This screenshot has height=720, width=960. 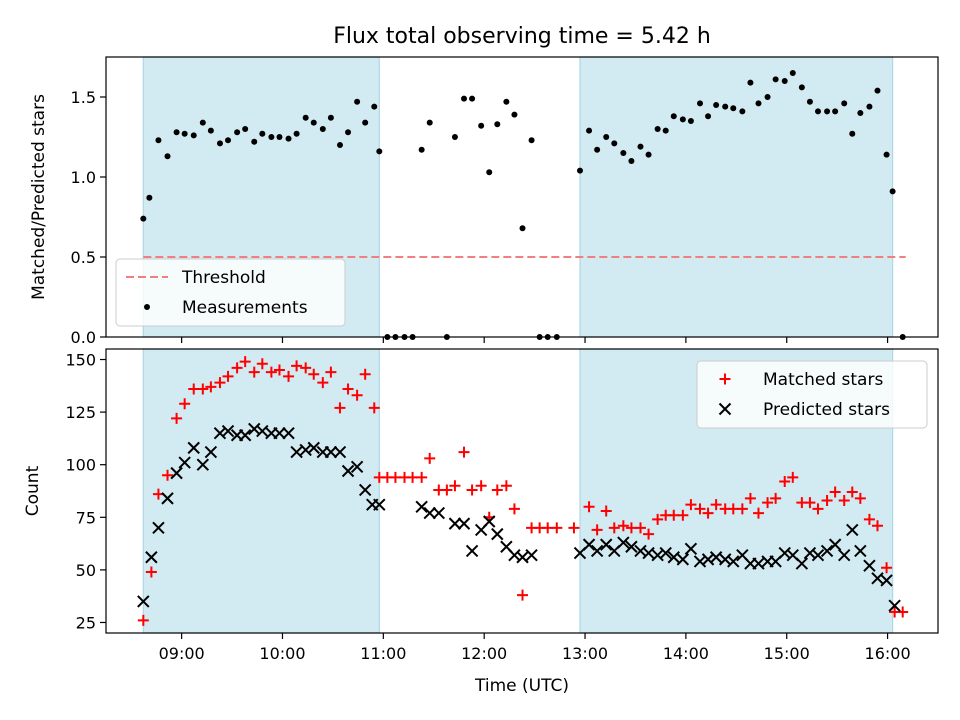 What do you see at coordinates (230, 292) in the screenshot?
I see `legend-top: Threshold Measurements` at bounding box center [230, 292].